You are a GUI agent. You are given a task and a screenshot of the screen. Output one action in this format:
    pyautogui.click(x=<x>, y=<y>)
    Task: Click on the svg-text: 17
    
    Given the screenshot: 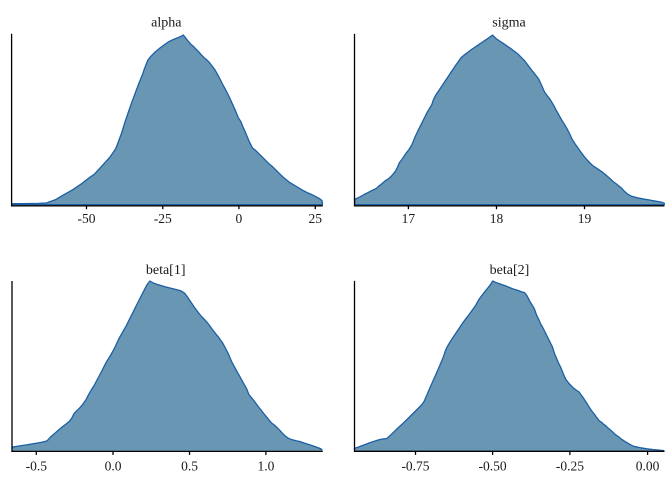 What is the action you would take?
    pyautogui.click(x=409, y=218)
    